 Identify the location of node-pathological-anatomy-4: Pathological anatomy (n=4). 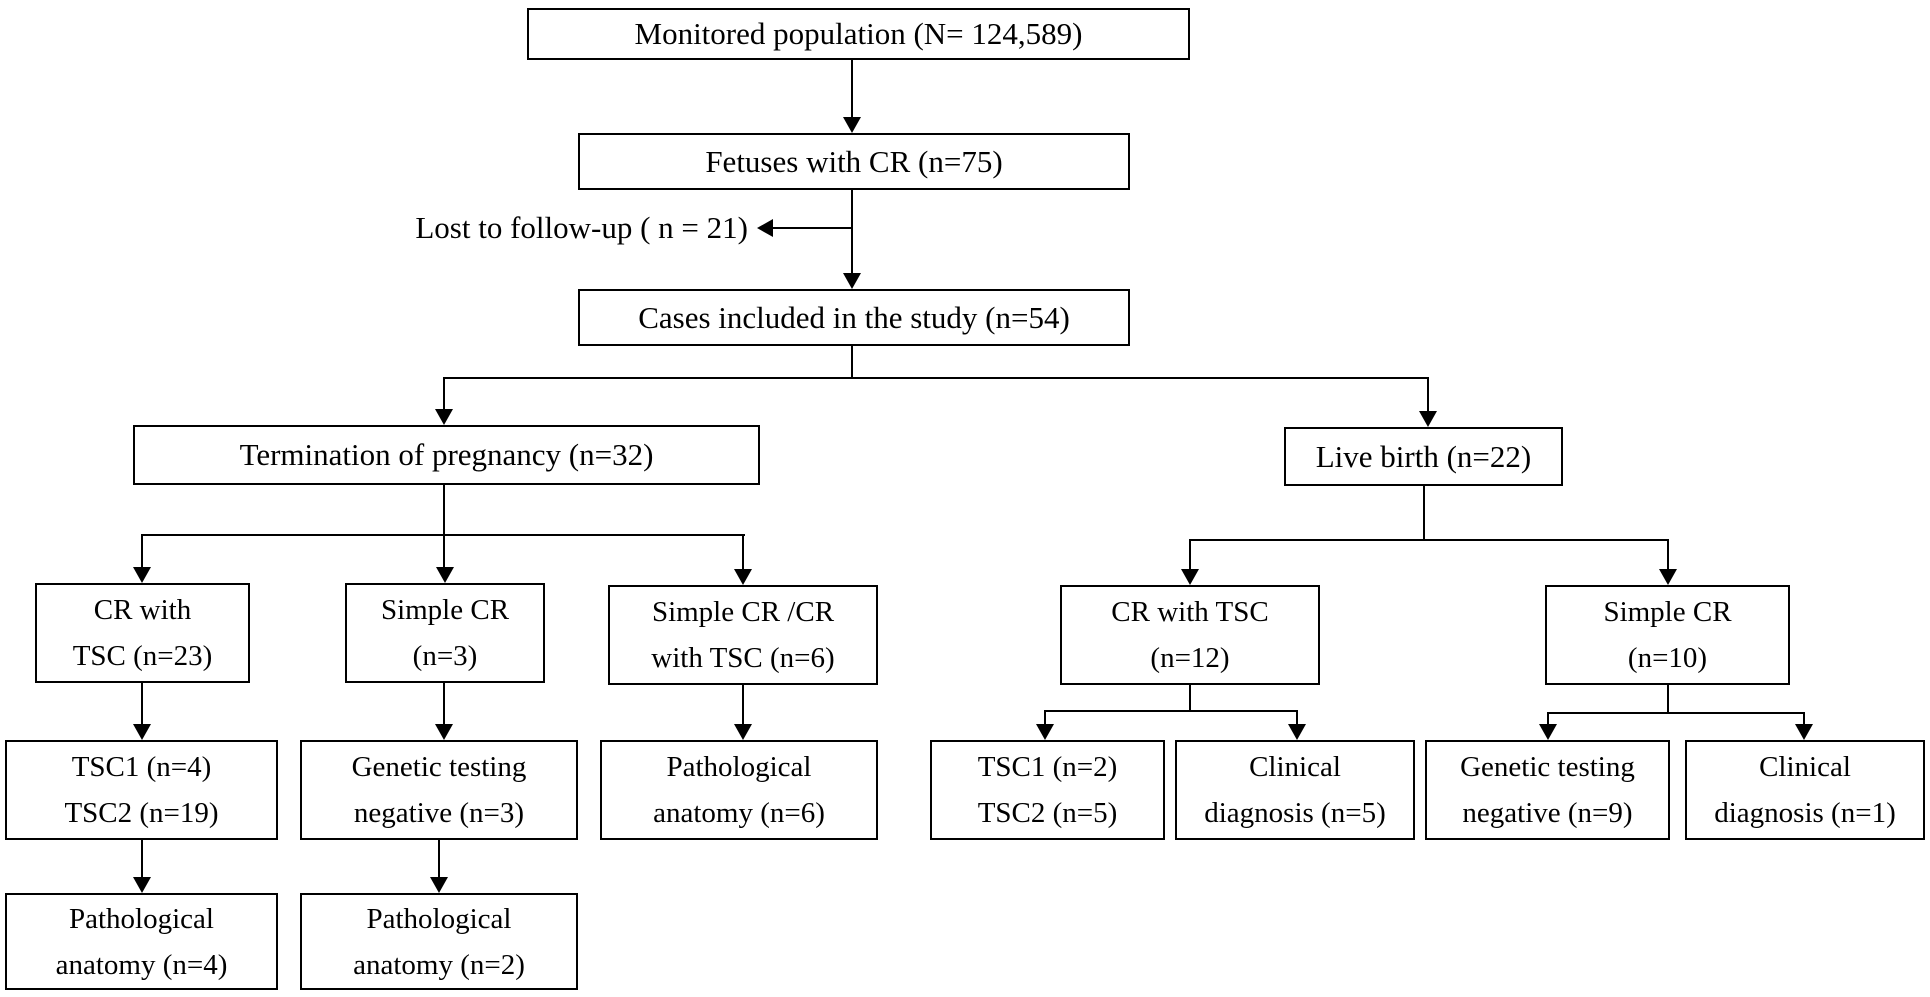
(141, 941).